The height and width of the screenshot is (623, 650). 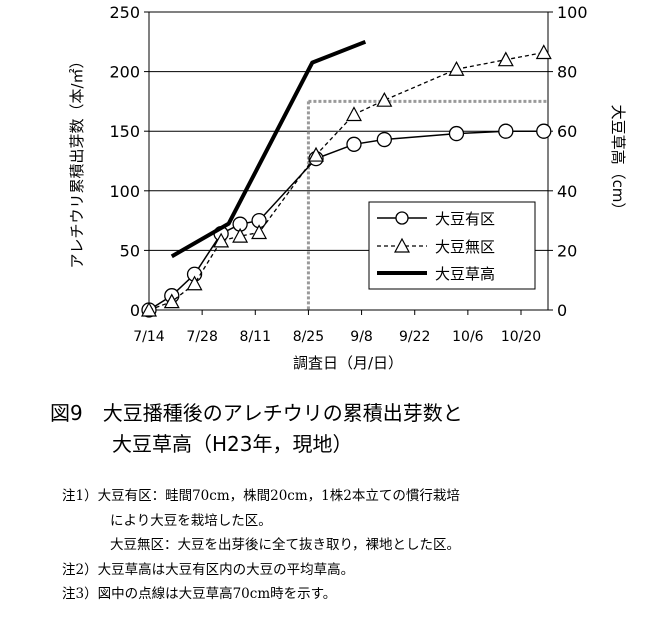 I want to click on legend-label-soy-present: 大豆有区, so click(x=465, y=219).